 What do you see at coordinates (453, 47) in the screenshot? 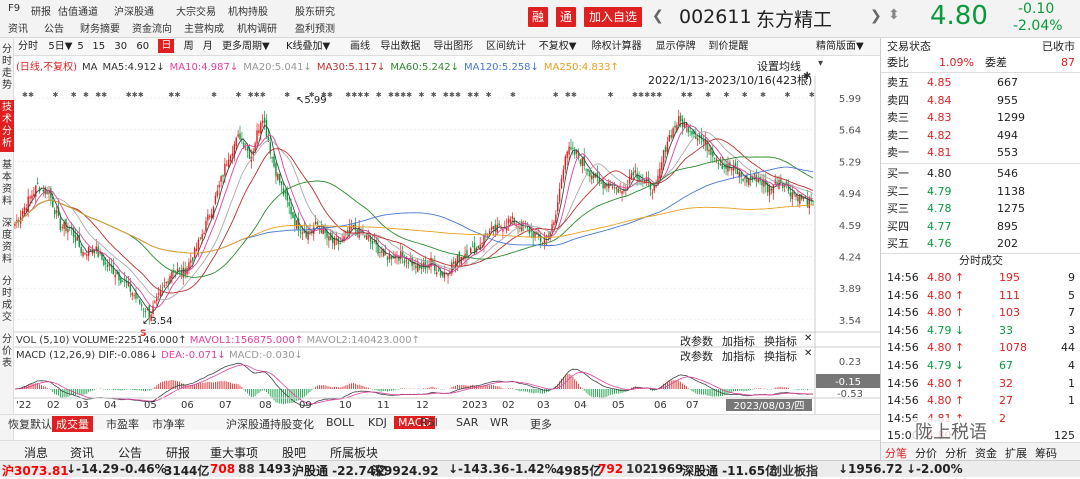
I see `period-item: 导出图形` at bounding box center [453, 47].